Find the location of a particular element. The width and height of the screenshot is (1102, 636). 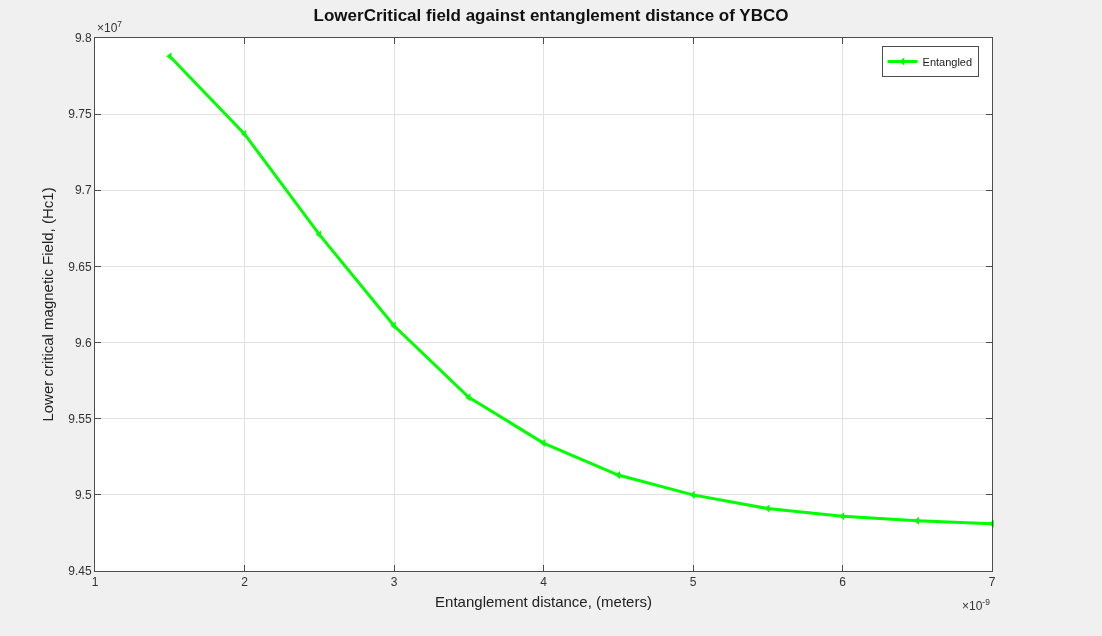

x-tick-label: 6 is located at coordinates (843, 582).